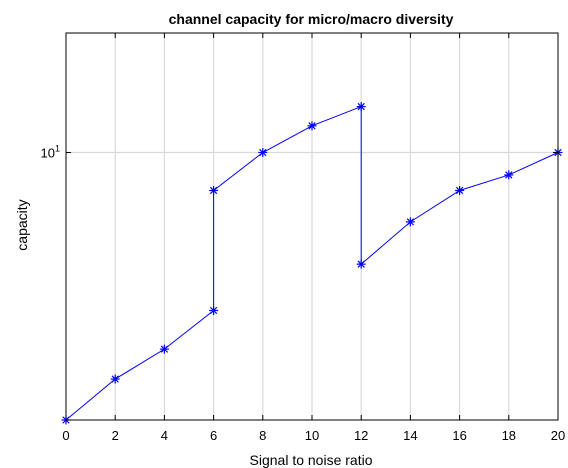  Describe the element at coordinates (115, 435) in the screenshot. I see `x-tick-label: 2` at that location.